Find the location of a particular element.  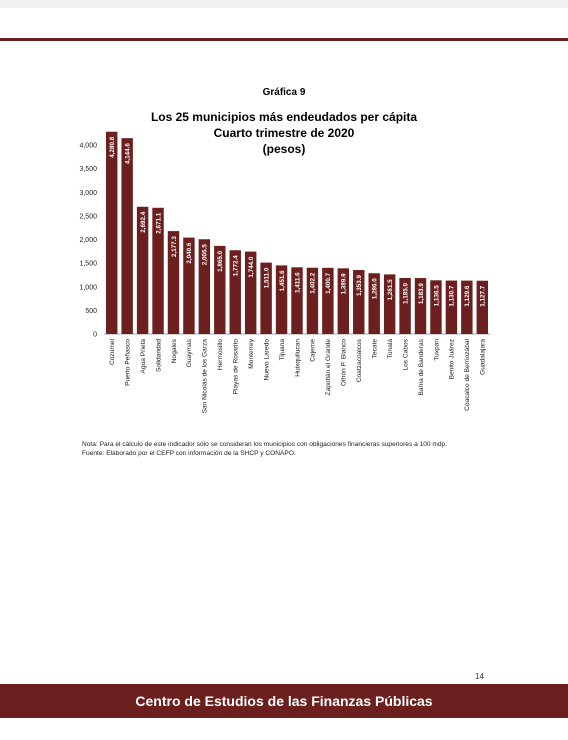

x-tick-label: Playas de Rosarito is located at coordinates (236, 367).